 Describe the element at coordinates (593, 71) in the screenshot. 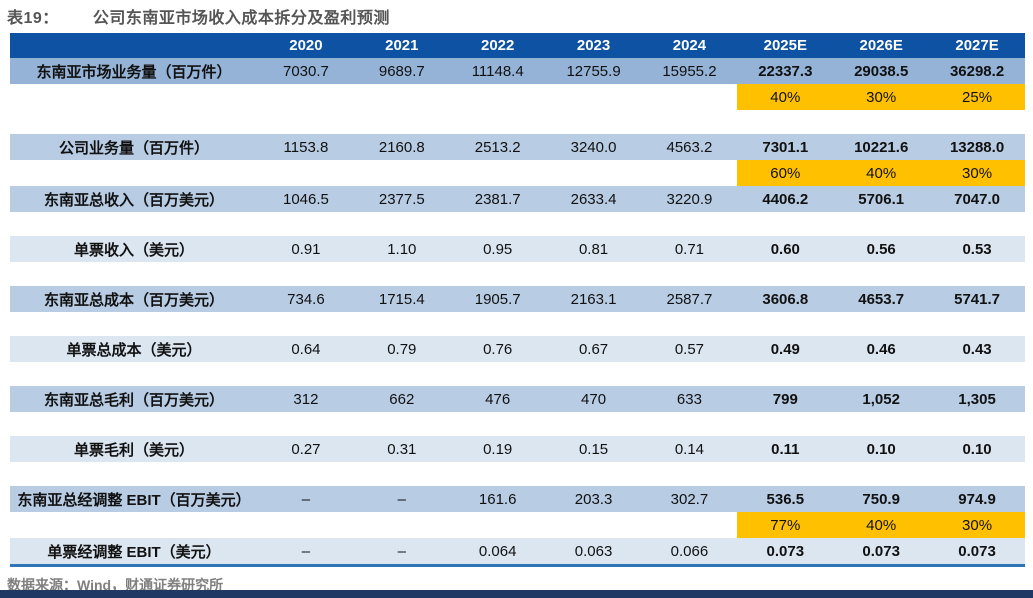

I see `data-cell: 12755.9` at that location.